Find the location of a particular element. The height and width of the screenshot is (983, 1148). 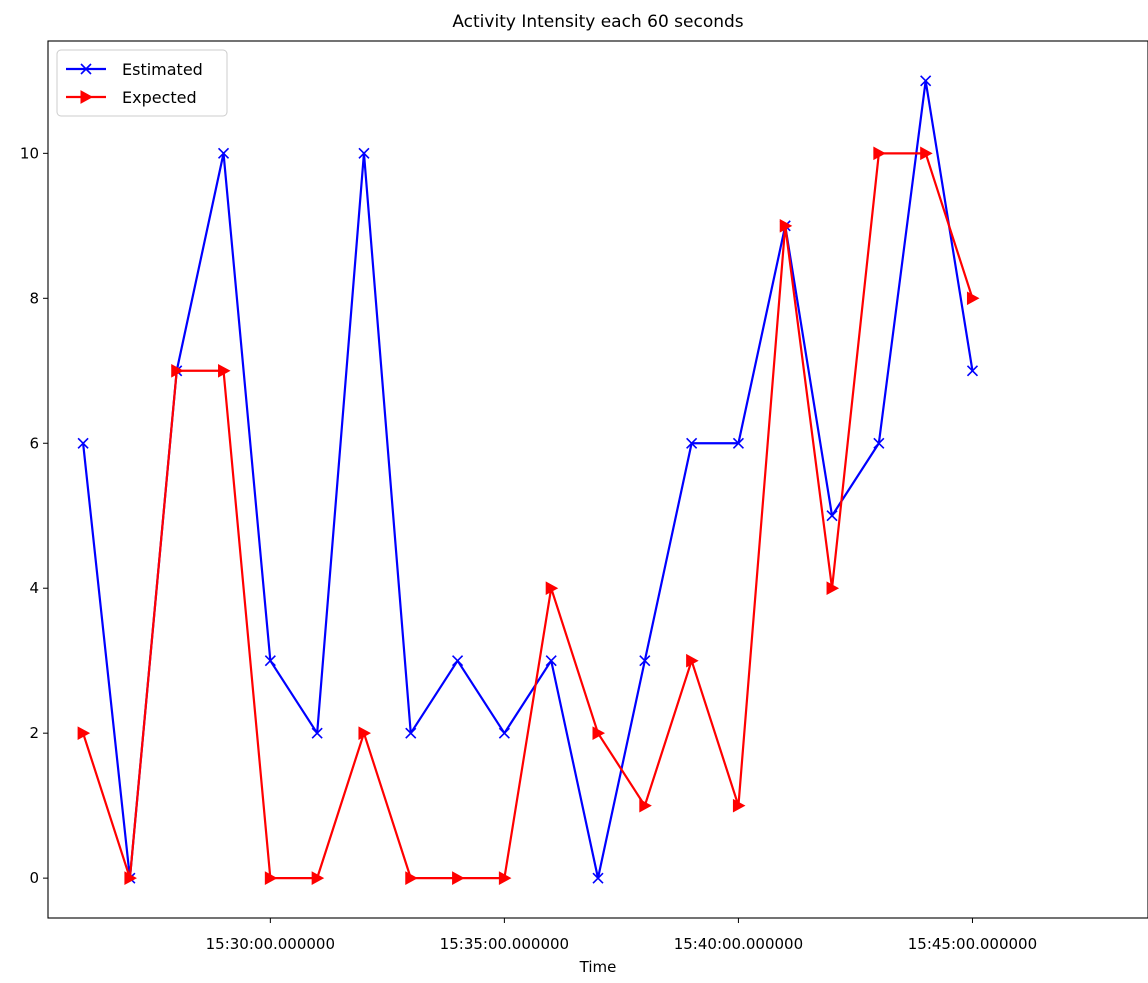

y-tick-label: 6 is located at coordinates (34, 443).